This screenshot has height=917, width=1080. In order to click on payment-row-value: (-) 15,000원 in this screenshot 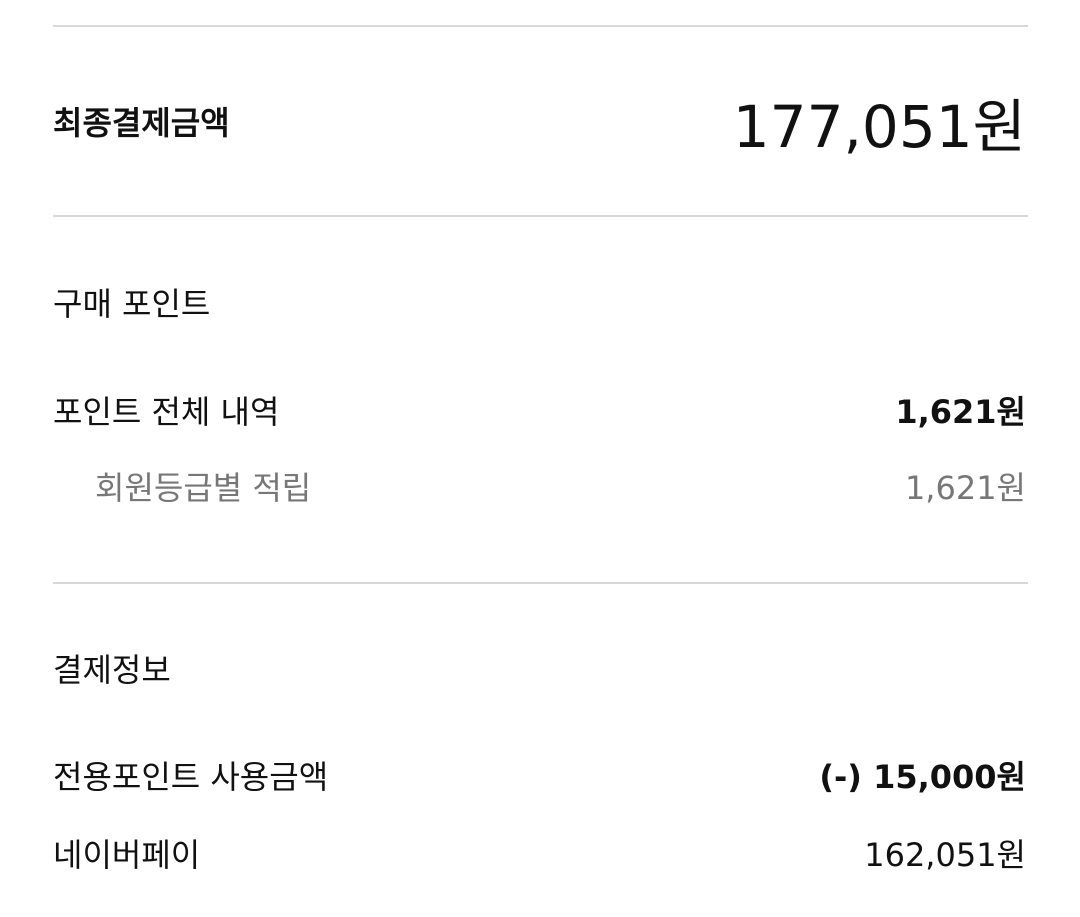, I will do `click(922, 777)`.